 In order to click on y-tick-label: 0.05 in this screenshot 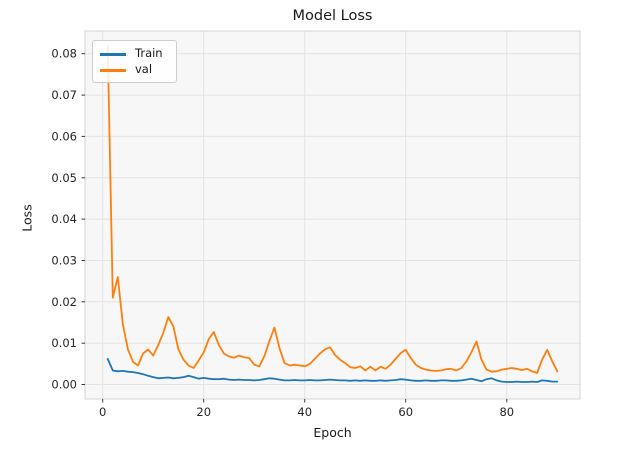, I will do `click(64, 178)`.